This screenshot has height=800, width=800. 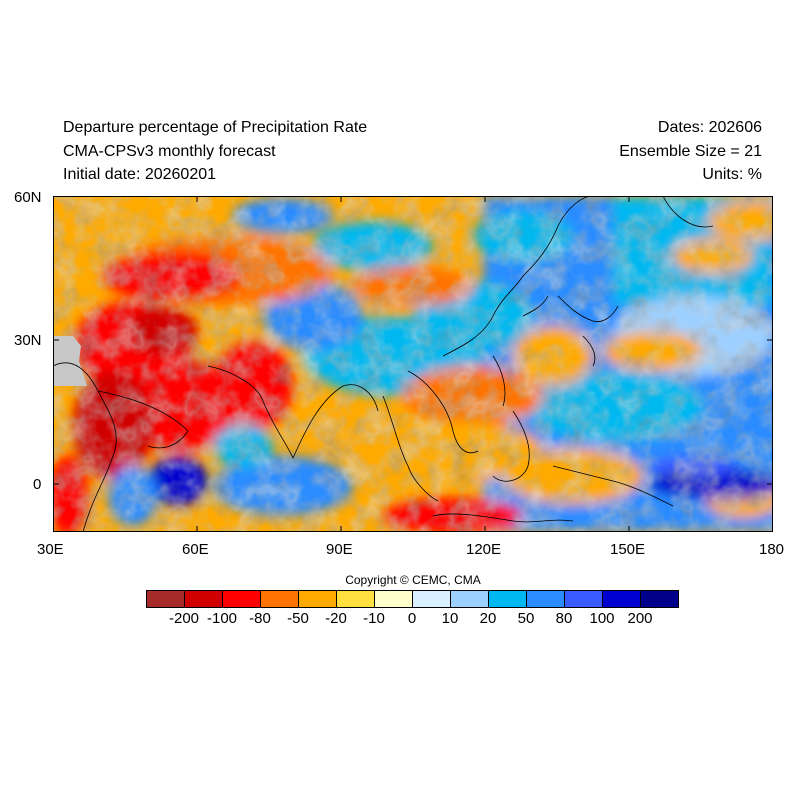 I want to click on colorbar-label: -200, so click(x=184, y=618).